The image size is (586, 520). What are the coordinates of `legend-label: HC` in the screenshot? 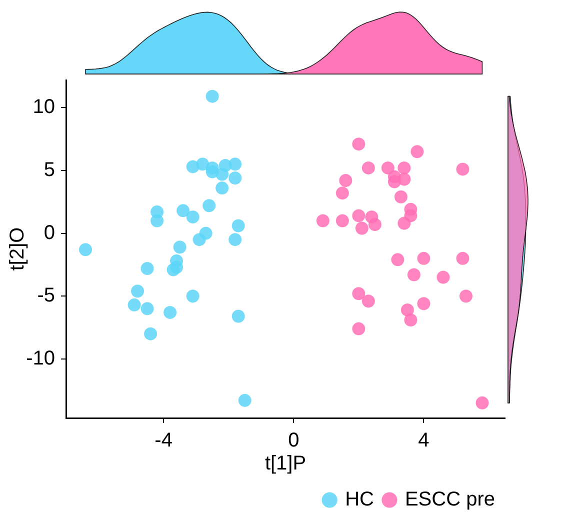 It's located at (359, 499).